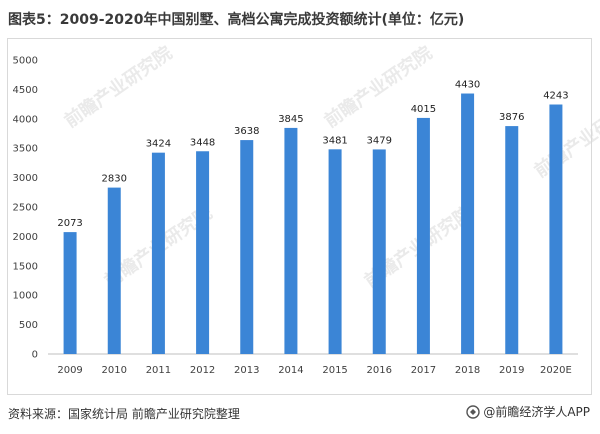  What do you see at coordinates (246, 131) in the screenshot?
I see `data-label-2013: 3638` at bounding box center [246, 131].